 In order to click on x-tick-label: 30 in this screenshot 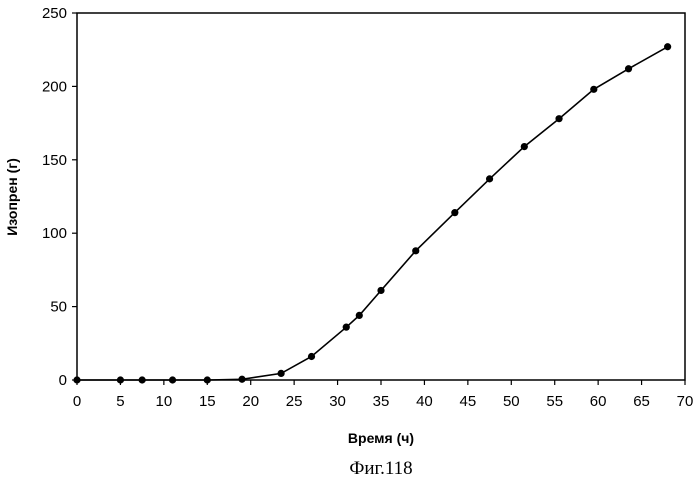, I will do `click(337, 401)`.